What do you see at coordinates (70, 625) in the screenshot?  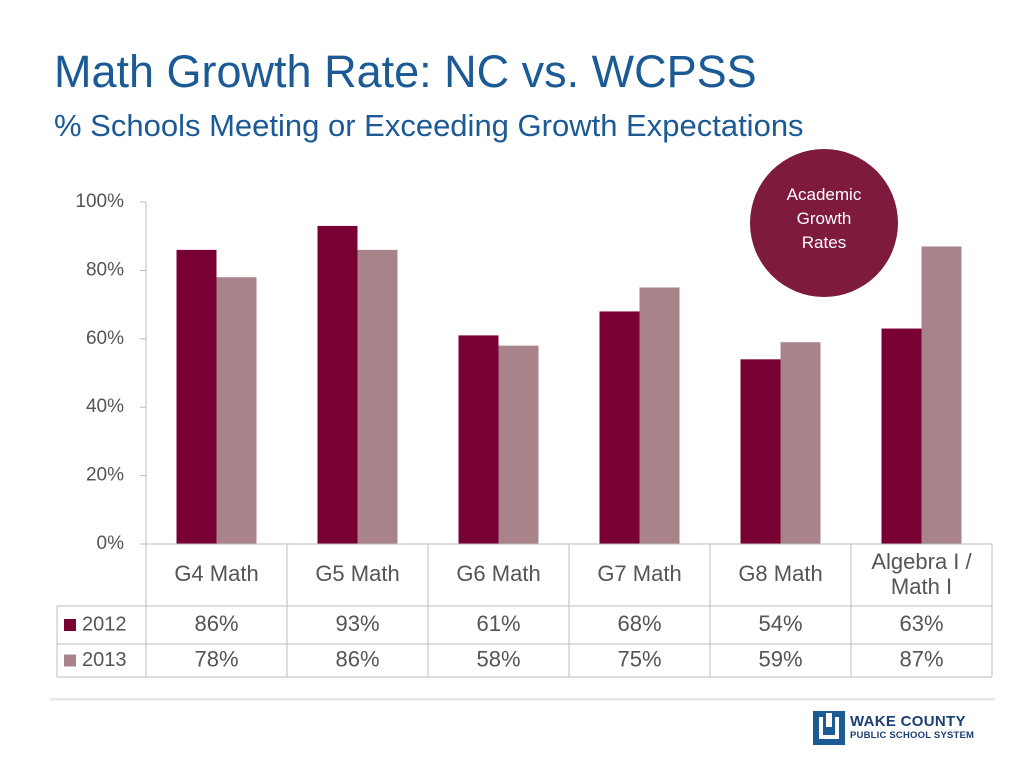 I see `legend-key-2012` at bounding box center [70, 625].